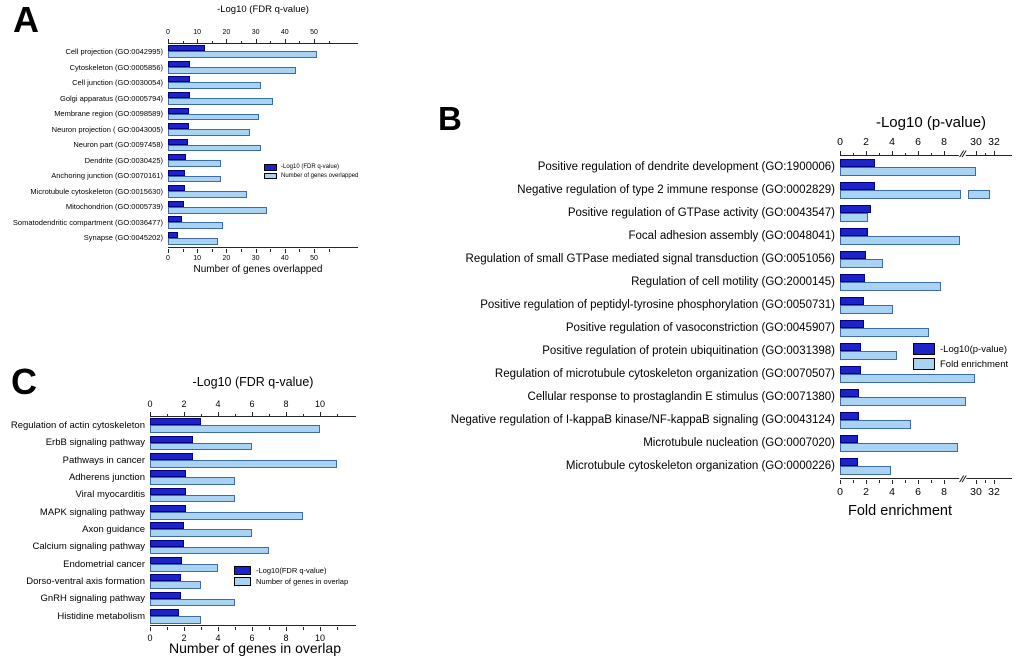 Image resolution: width=1020 pixels, height=666 pixels. What do you see at coordinates (229, 477) in the screenshot?
I see `chart-row: Adherens junction` at bounding box center [229, 477].